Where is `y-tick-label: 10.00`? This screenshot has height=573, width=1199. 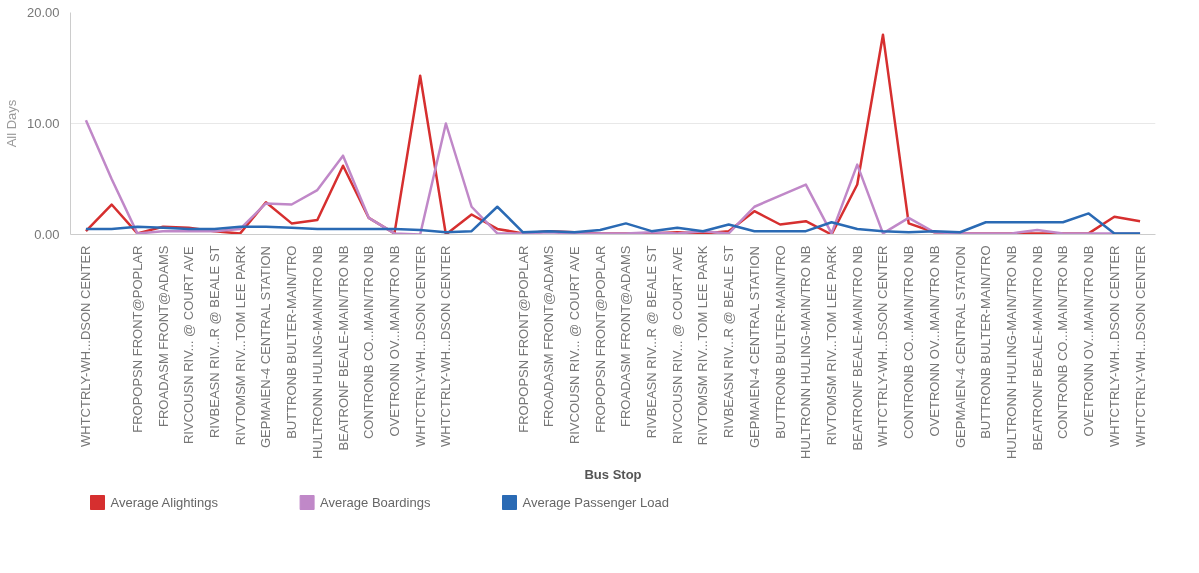
y-tick-label: 10.00 is located at coordinates (43, 123).